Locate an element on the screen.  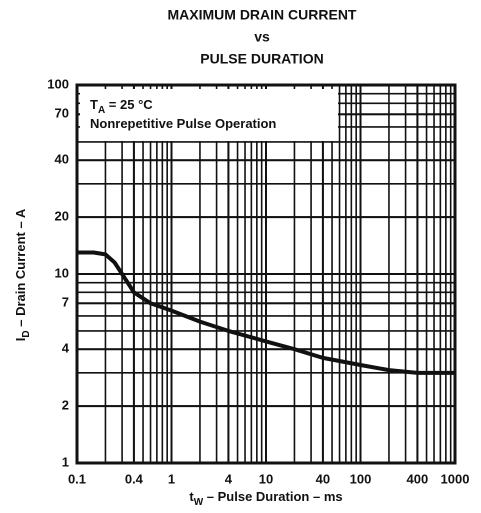
annotation-main: T is located at coordinates (94, 104).